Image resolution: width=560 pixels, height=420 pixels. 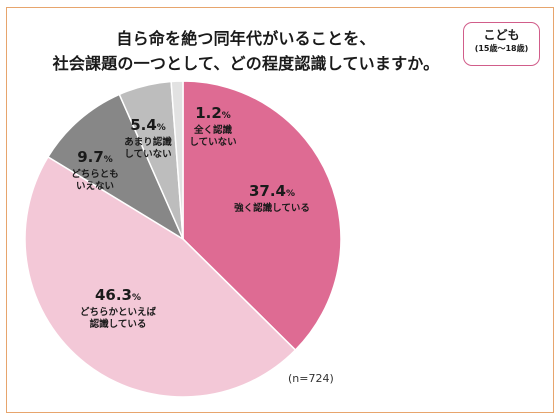 I want to click on slice-category-3-line-1: どちらとも, so click(x=95, y=174).